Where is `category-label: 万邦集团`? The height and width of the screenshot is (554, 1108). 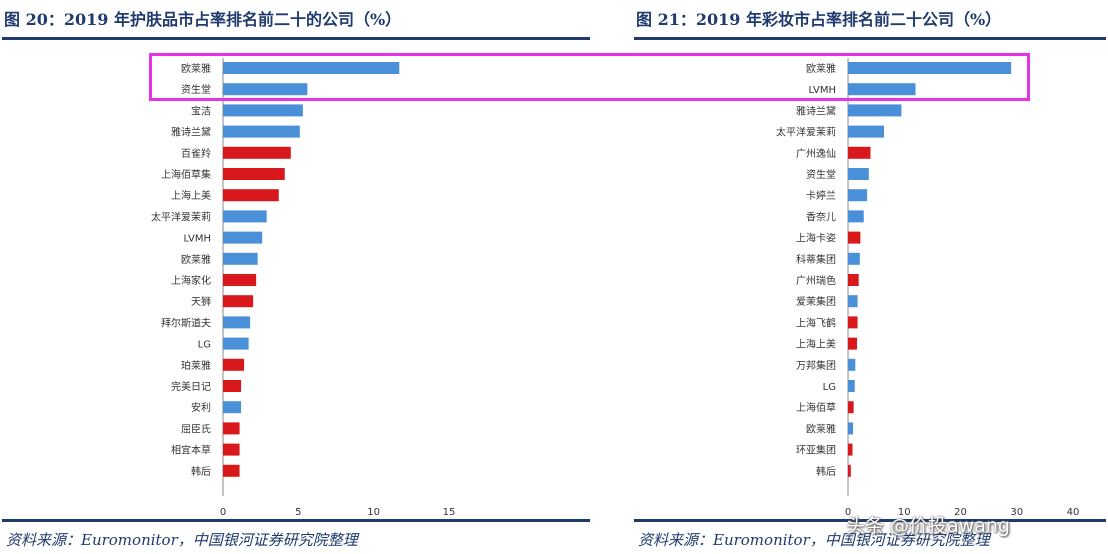 category-label: 万邦集团 is located at coordinates (816, 365).